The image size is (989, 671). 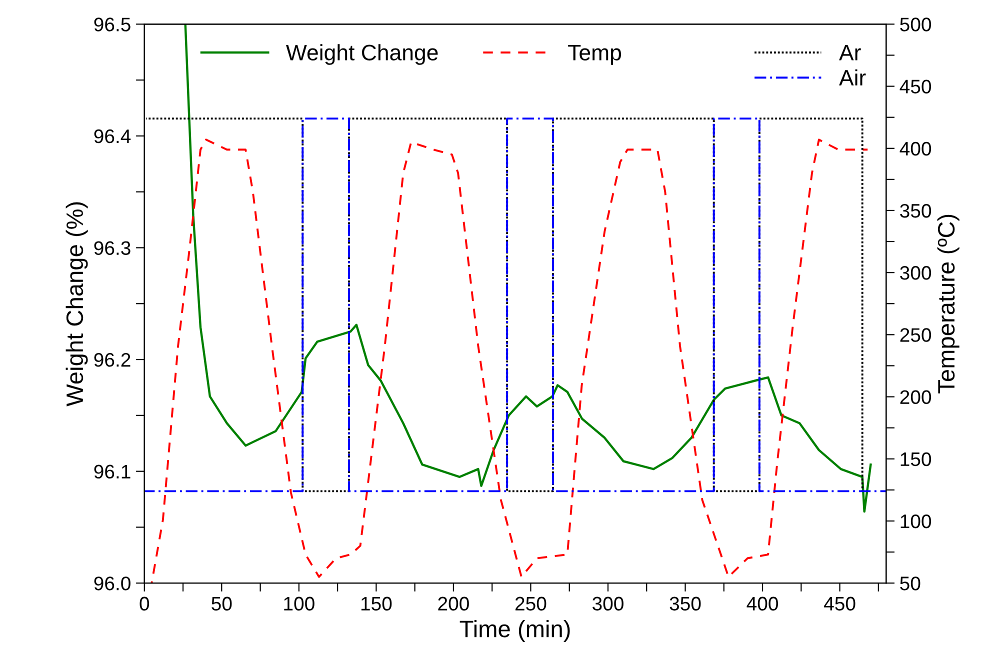 What do you see at coordinates (515, 631) in the screenshot?
I see `x-axis-title: Time (min)` at bounding box center [515, 631].